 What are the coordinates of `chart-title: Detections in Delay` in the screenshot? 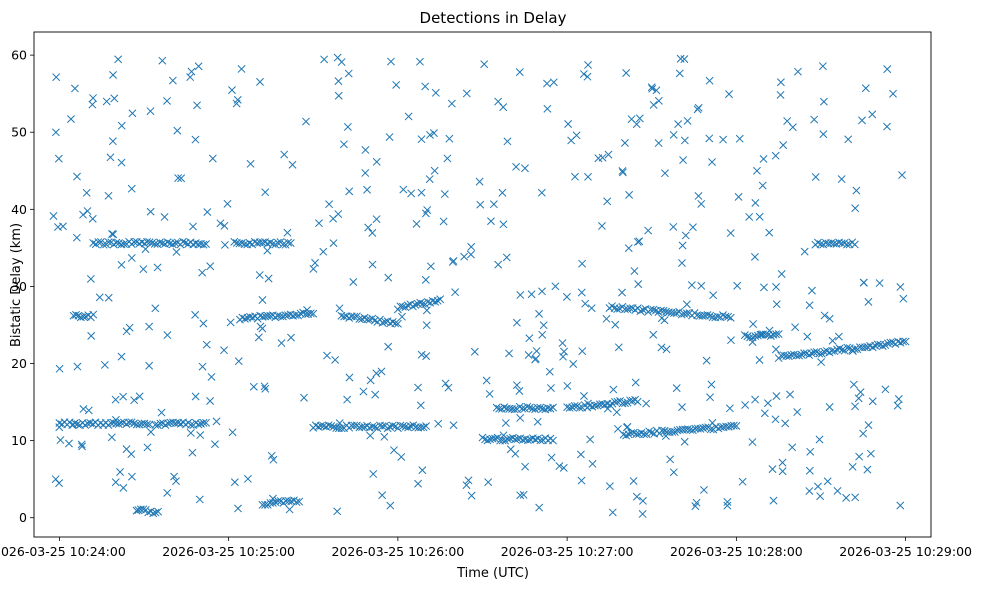 It's located at (493, 18).